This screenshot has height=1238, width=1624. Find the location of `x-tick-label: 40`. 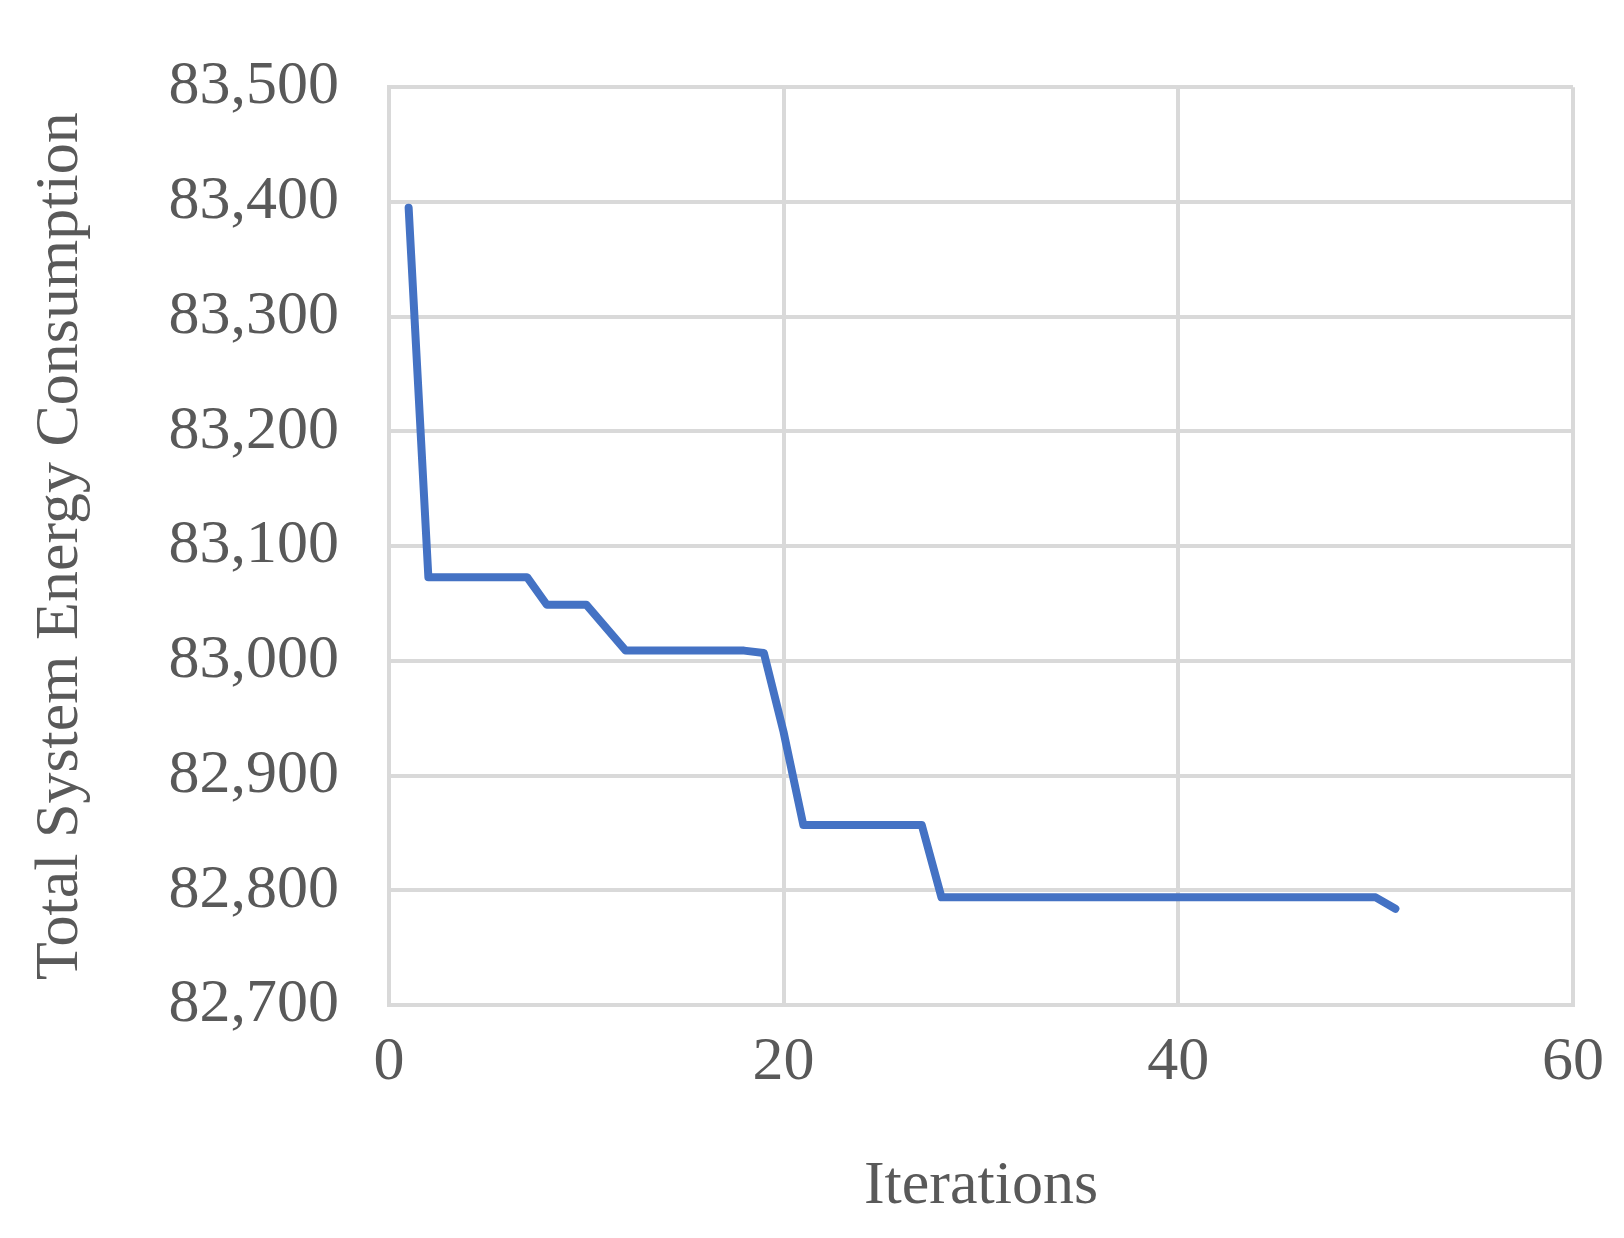

x-tick-label: 40 is located at coordinates (1178, 1057).